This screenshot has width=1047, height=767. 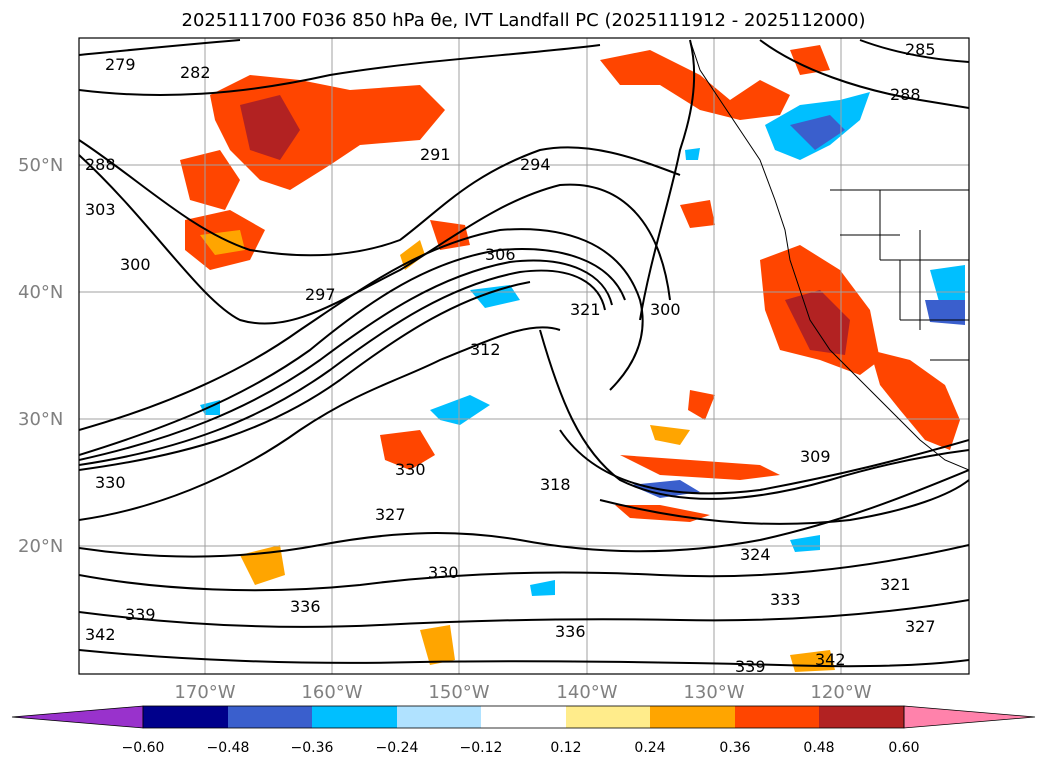 What do you see at coordinates (228, 748) in the screenshot?
I see `colorbar-tick: −0.48` at bounding box center [228, 748].